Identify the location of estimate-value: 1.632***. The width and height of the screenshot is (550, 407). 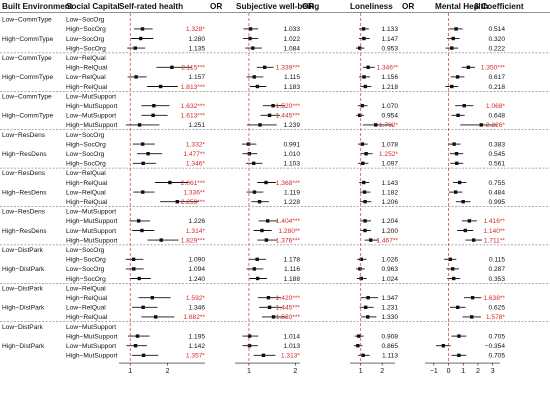
(193, 106).